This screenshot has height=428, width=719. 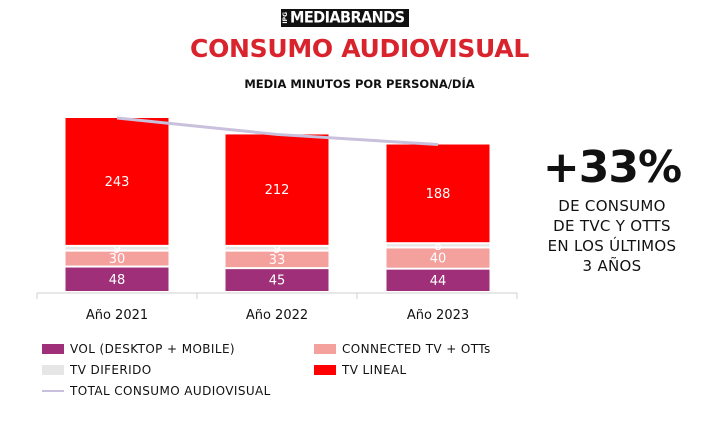 I want to click on data-label-ctv-2: 33, so click(x=277, y=260).